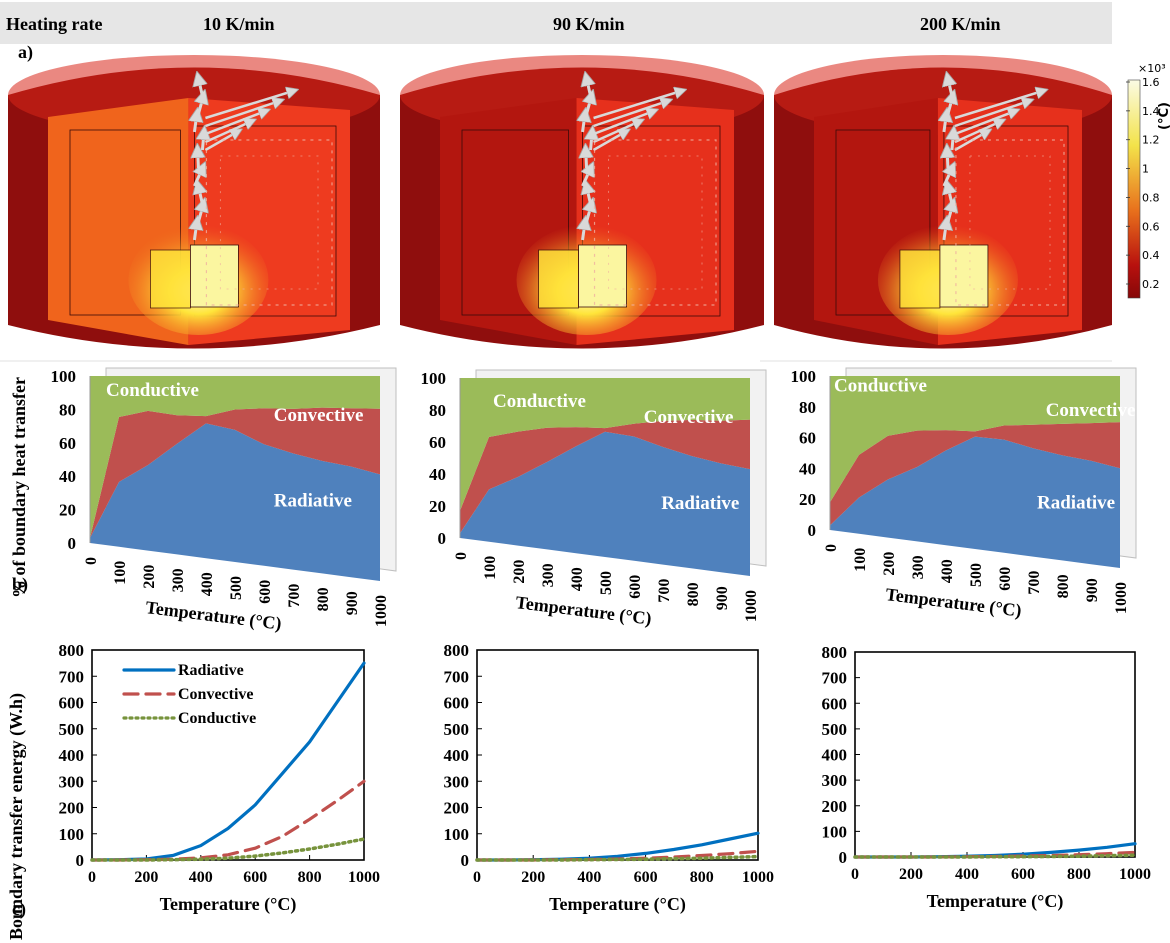  Describe the element at coordinates (1151, 226) in the screenshot. I see `colorbar-tick-label: 0.6` at that location.